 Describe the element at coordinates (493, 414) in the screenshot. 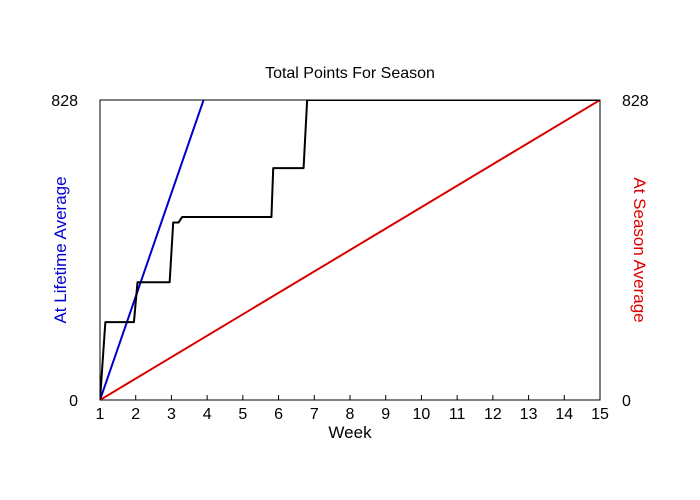

I see `x-tick-label: 12` at that location.